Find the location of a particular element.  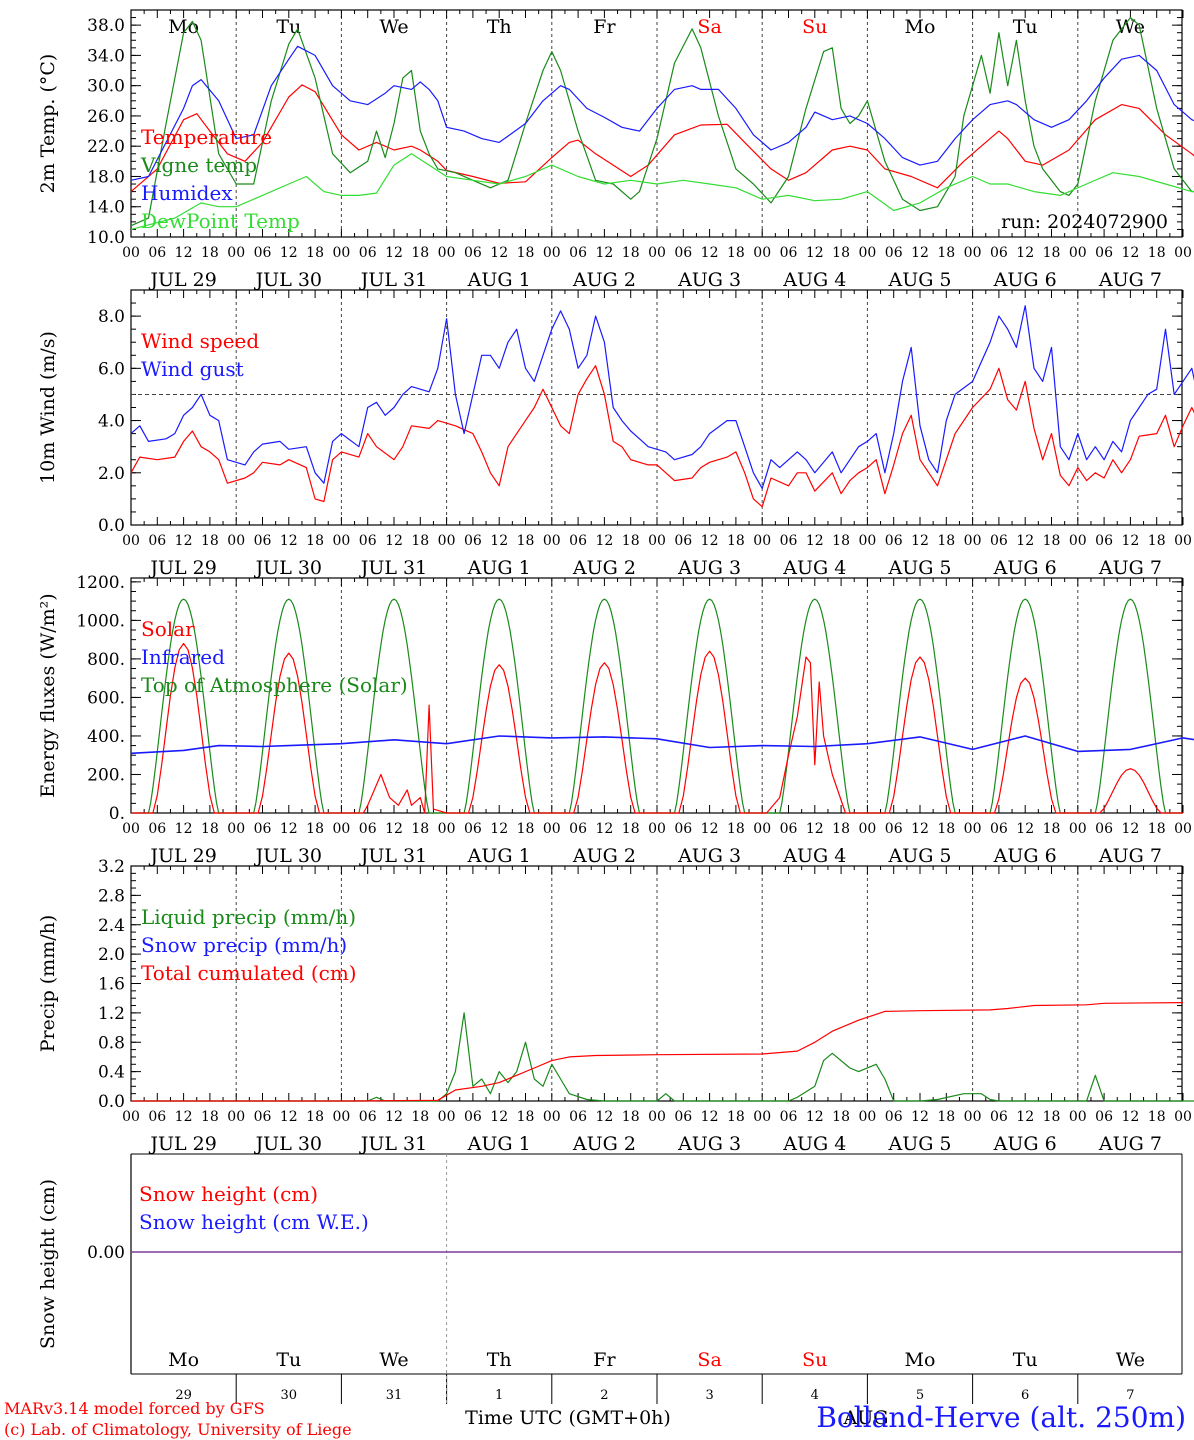

run-label: run: 2024072900 is located at coordinates (1084, 222).